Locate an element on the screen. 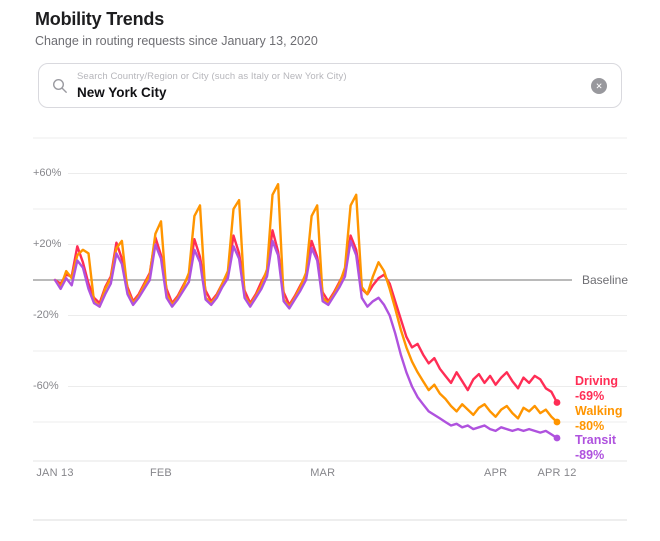 Image resolution: width=660 pixels, height=541 pixels. legend-walking: Walking -80% is located at coordinates (598, 418).